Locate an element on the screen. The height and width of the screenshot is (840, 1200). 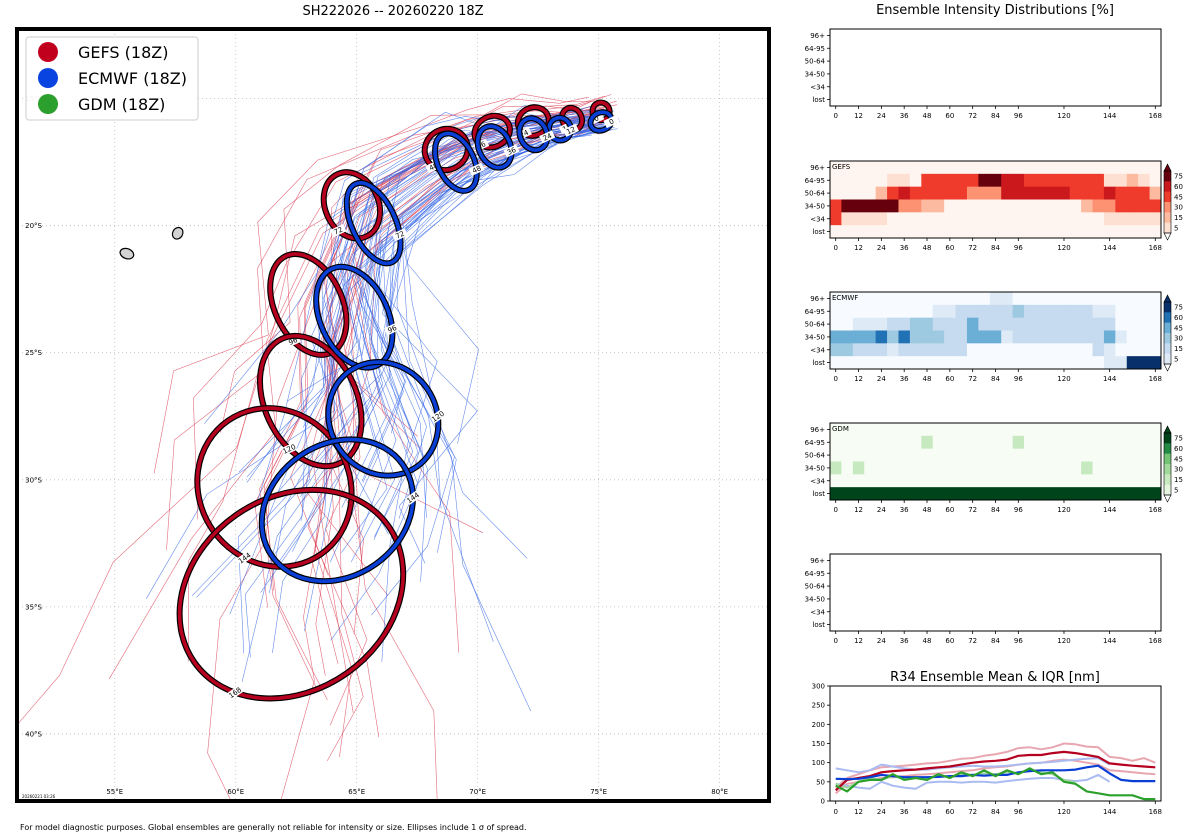
ecmwf-ellipse: 144 is located at coordinates (339, 510).